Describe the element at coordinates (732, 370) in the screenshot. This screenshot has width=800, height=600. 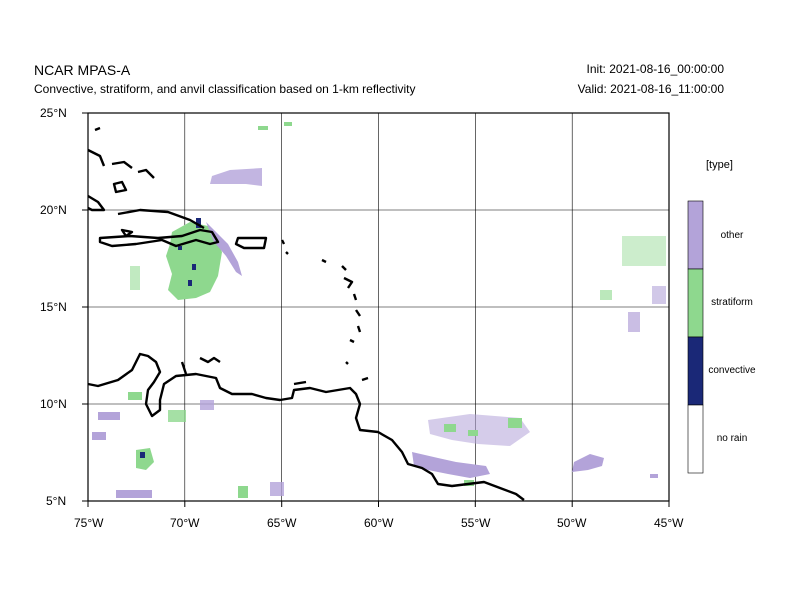
I see `legend-label-convective: convective` at that location.